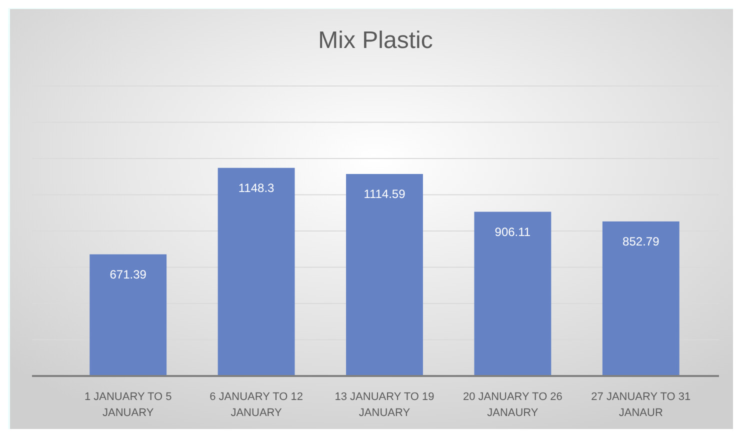  I want to click on data-label: 906.11, so click(512, 231).